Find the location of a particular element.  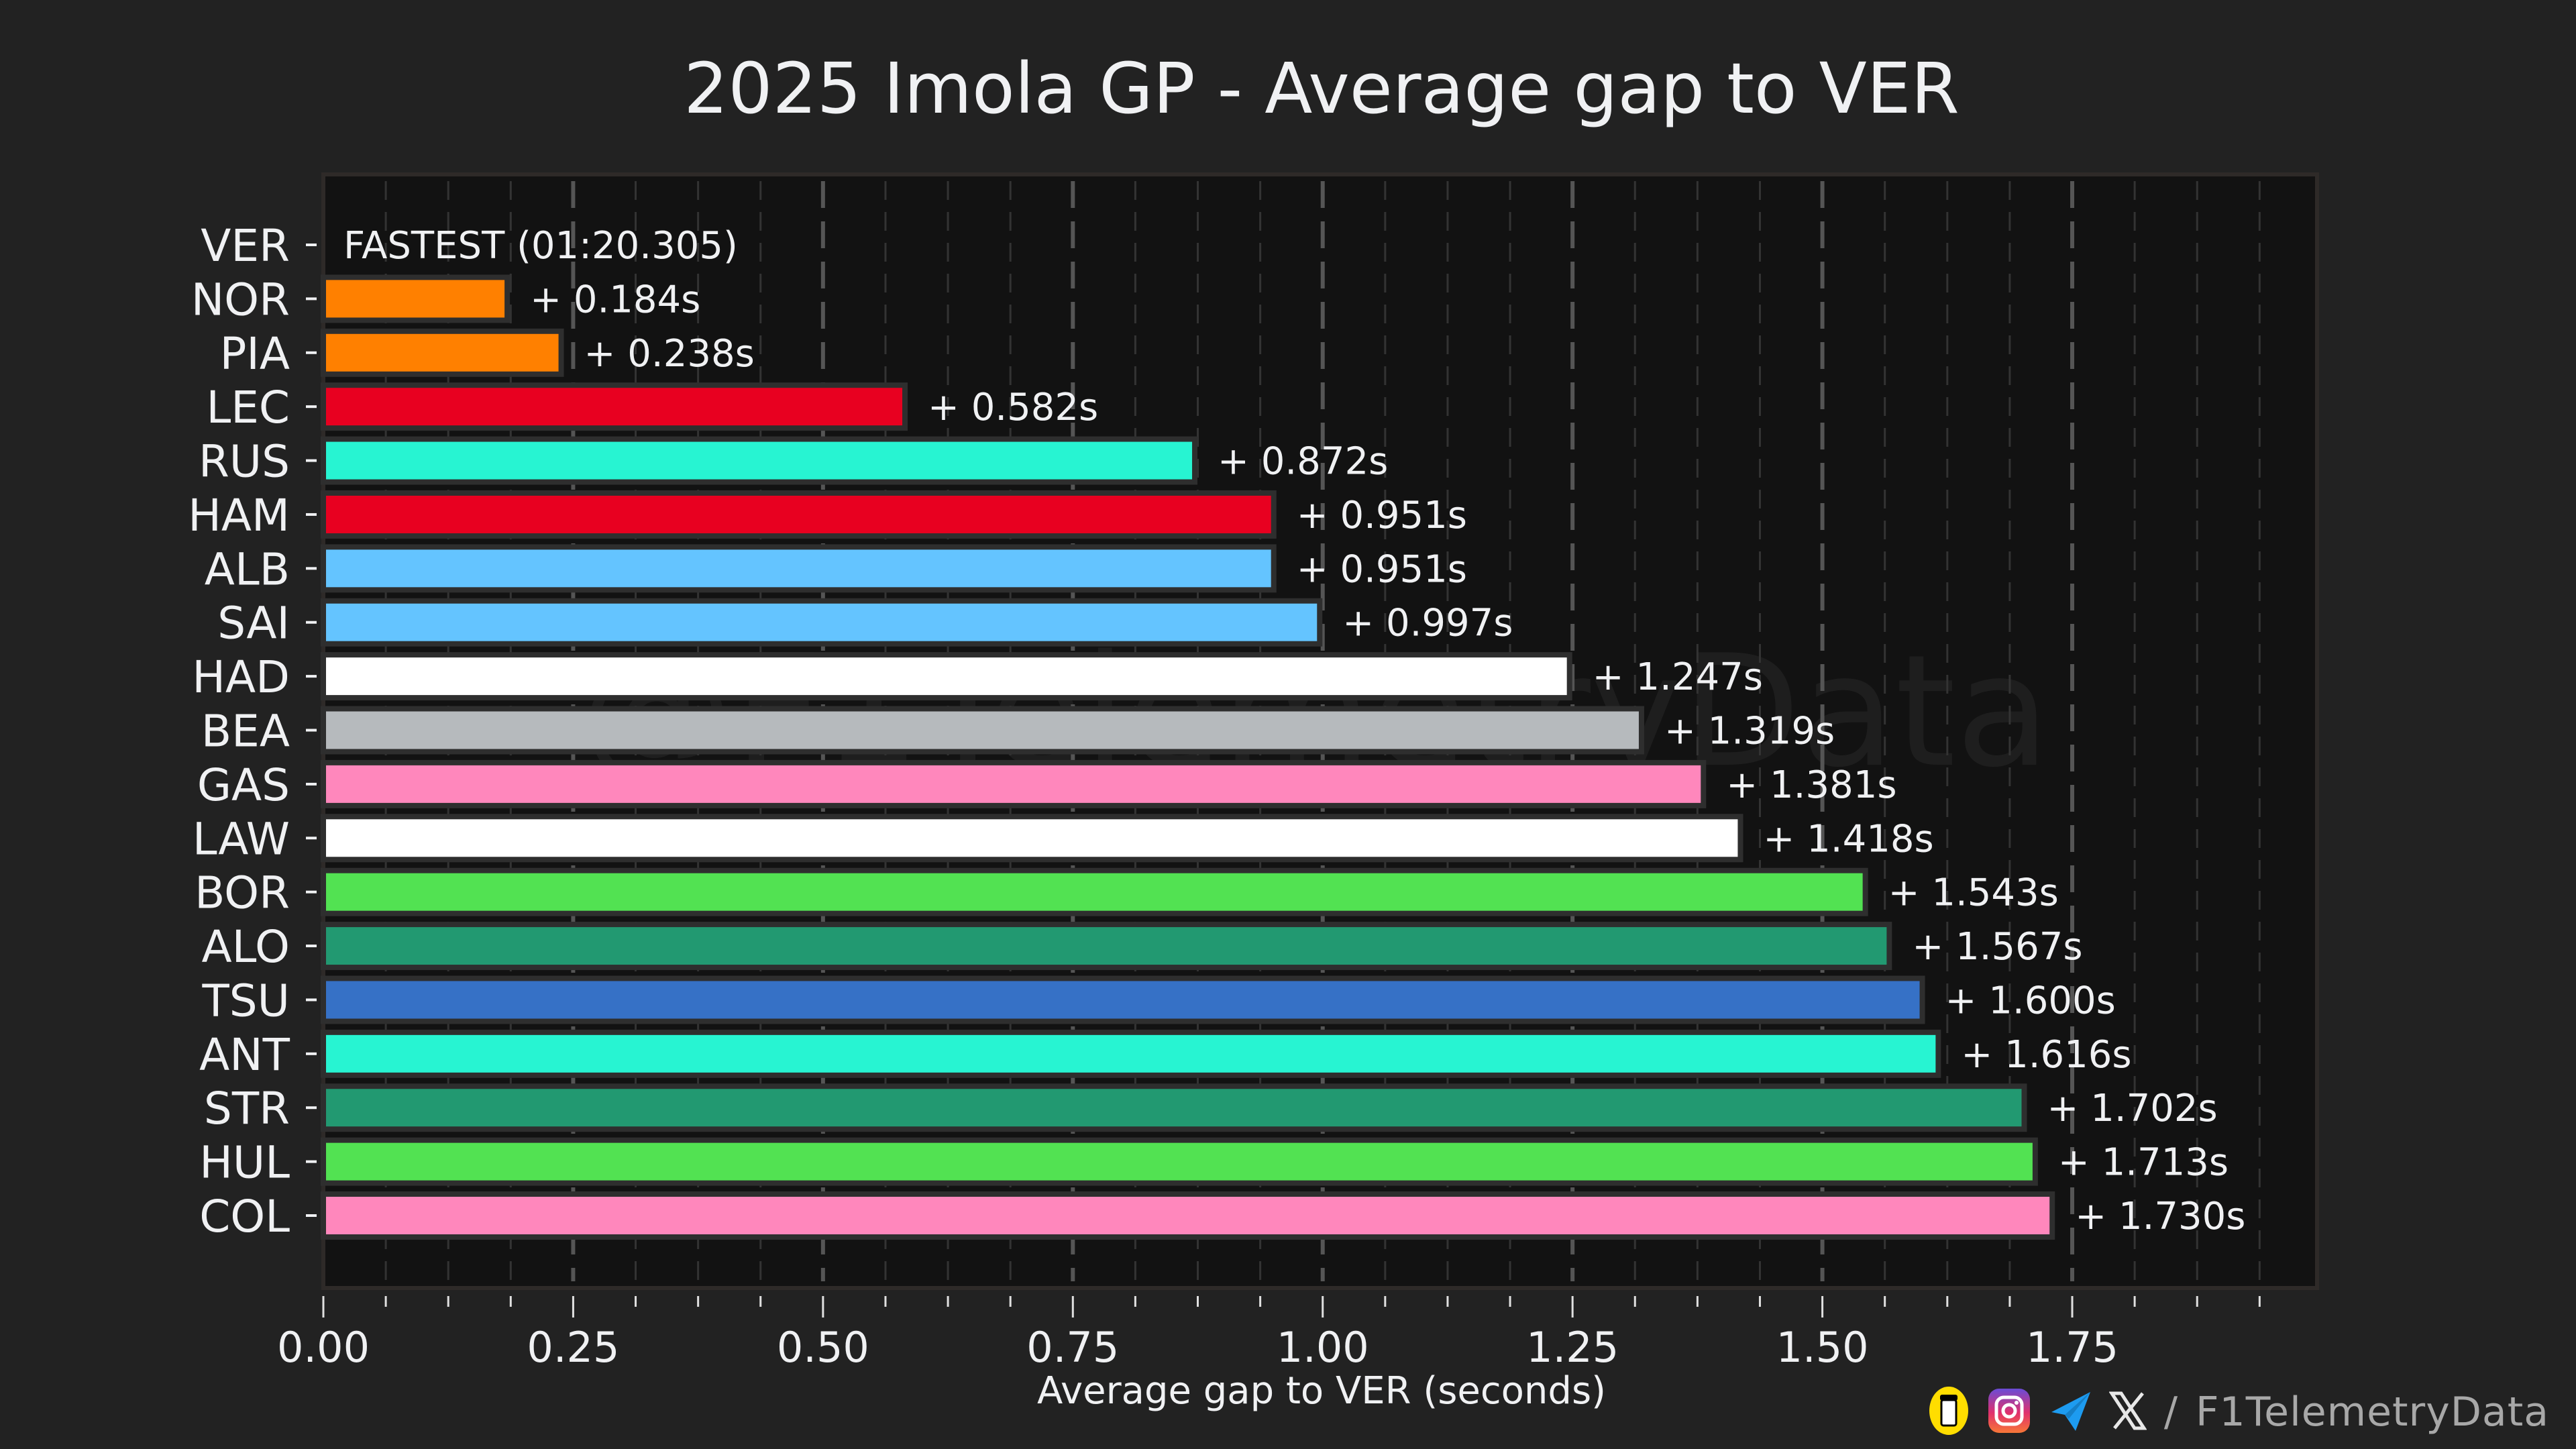

y-tick-label-had: HAD is located at coordinates (241, 677).